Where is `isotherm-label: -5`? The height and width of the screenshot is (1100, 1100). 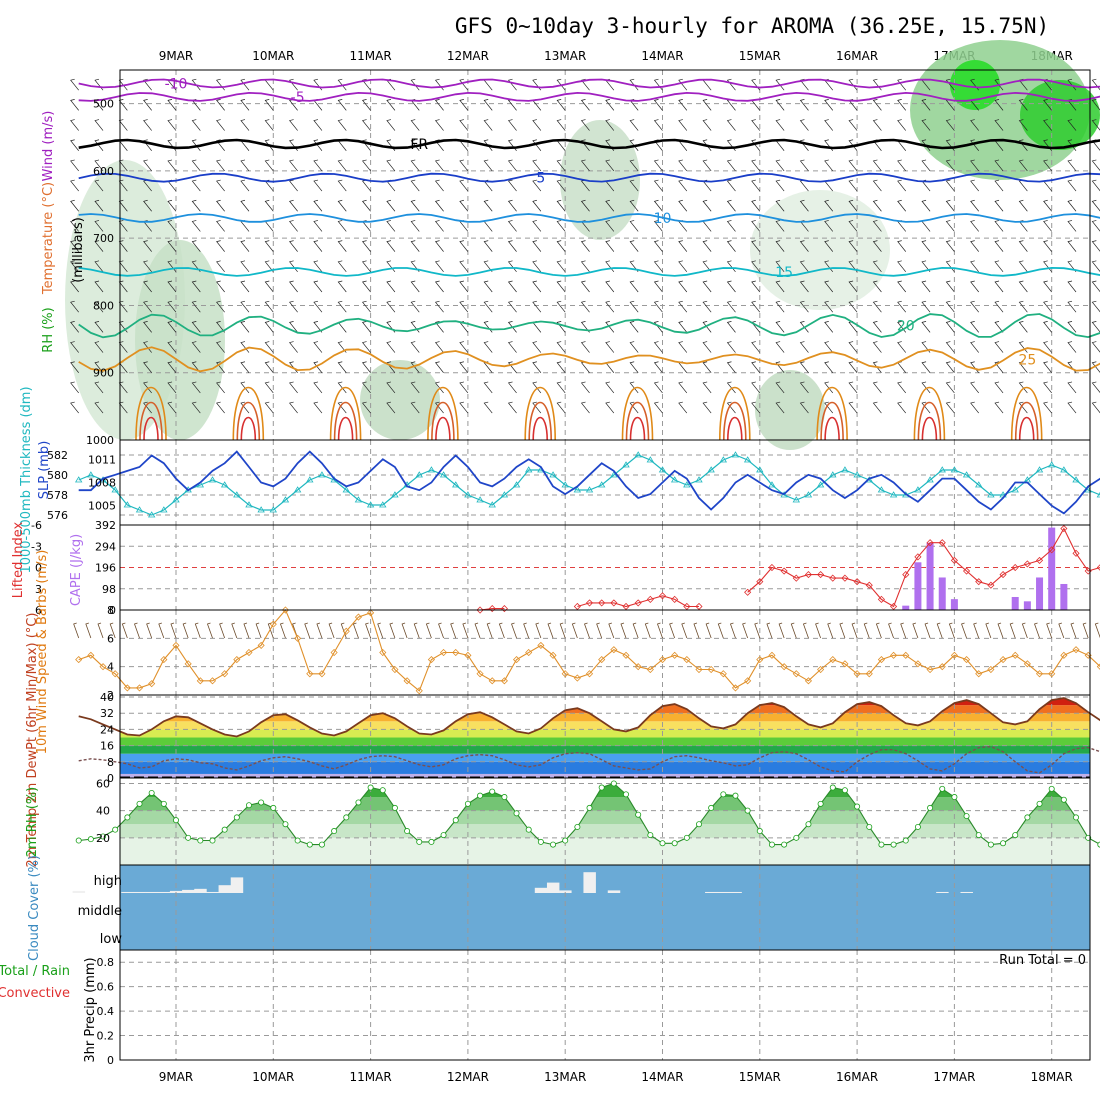
isotherm-label: -5 is located at coordinates (298, 98).